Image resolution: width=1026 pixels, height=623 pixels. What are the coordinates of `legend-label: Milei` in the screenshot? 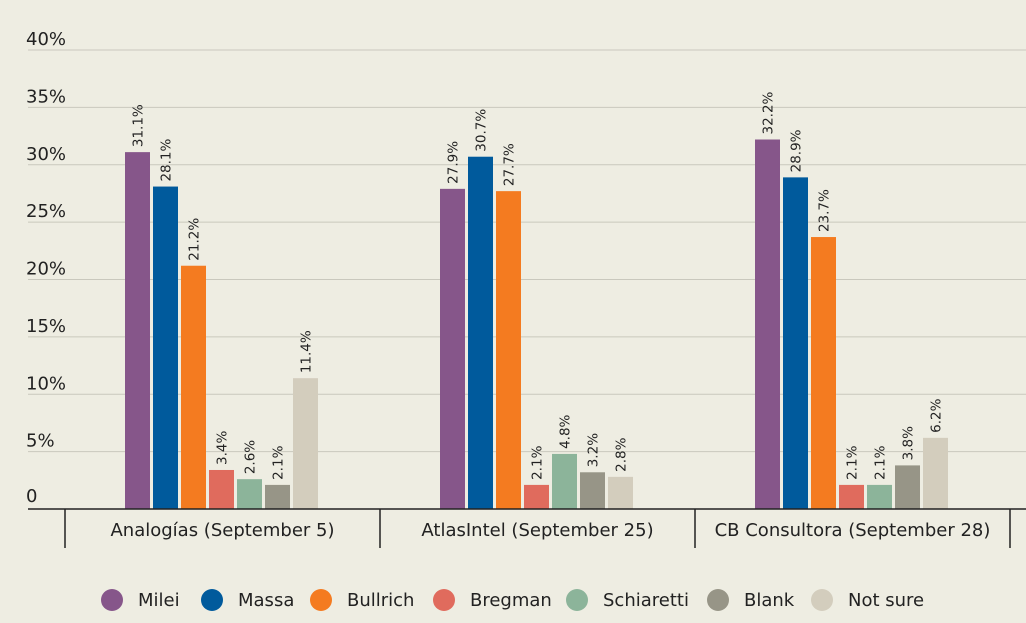 It's located at (159, 600).